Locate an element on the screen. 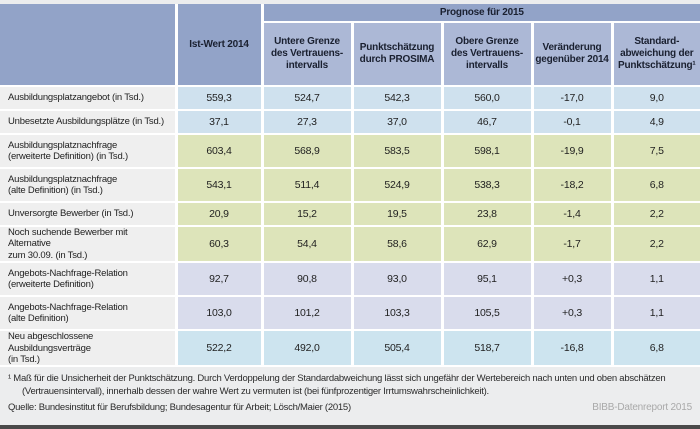 This screenshot has height=429, width=700. cell-value: 598,1 is located at coordinates (488, 151).